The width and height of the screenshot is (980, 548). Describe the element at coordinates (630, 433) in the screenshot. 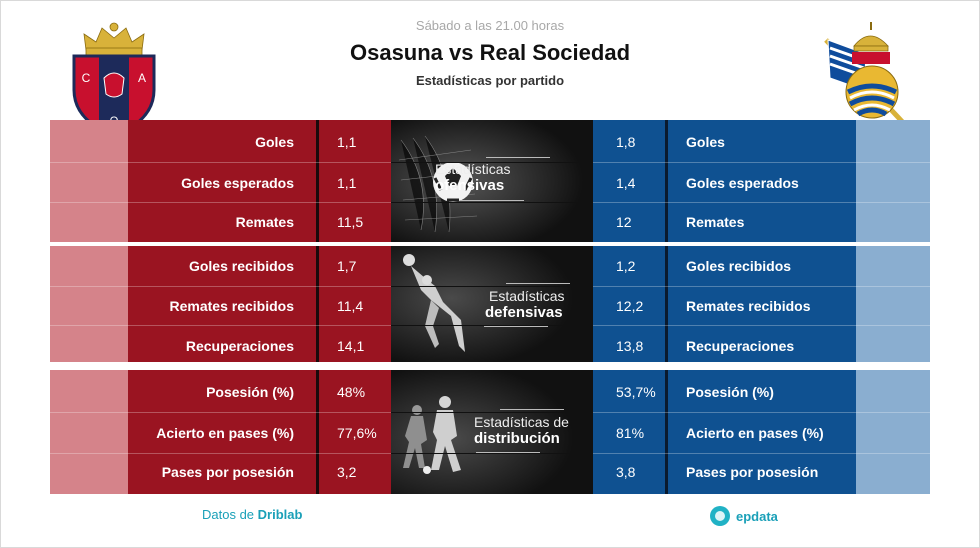

I see `away-stat-value: 81%` at that location.